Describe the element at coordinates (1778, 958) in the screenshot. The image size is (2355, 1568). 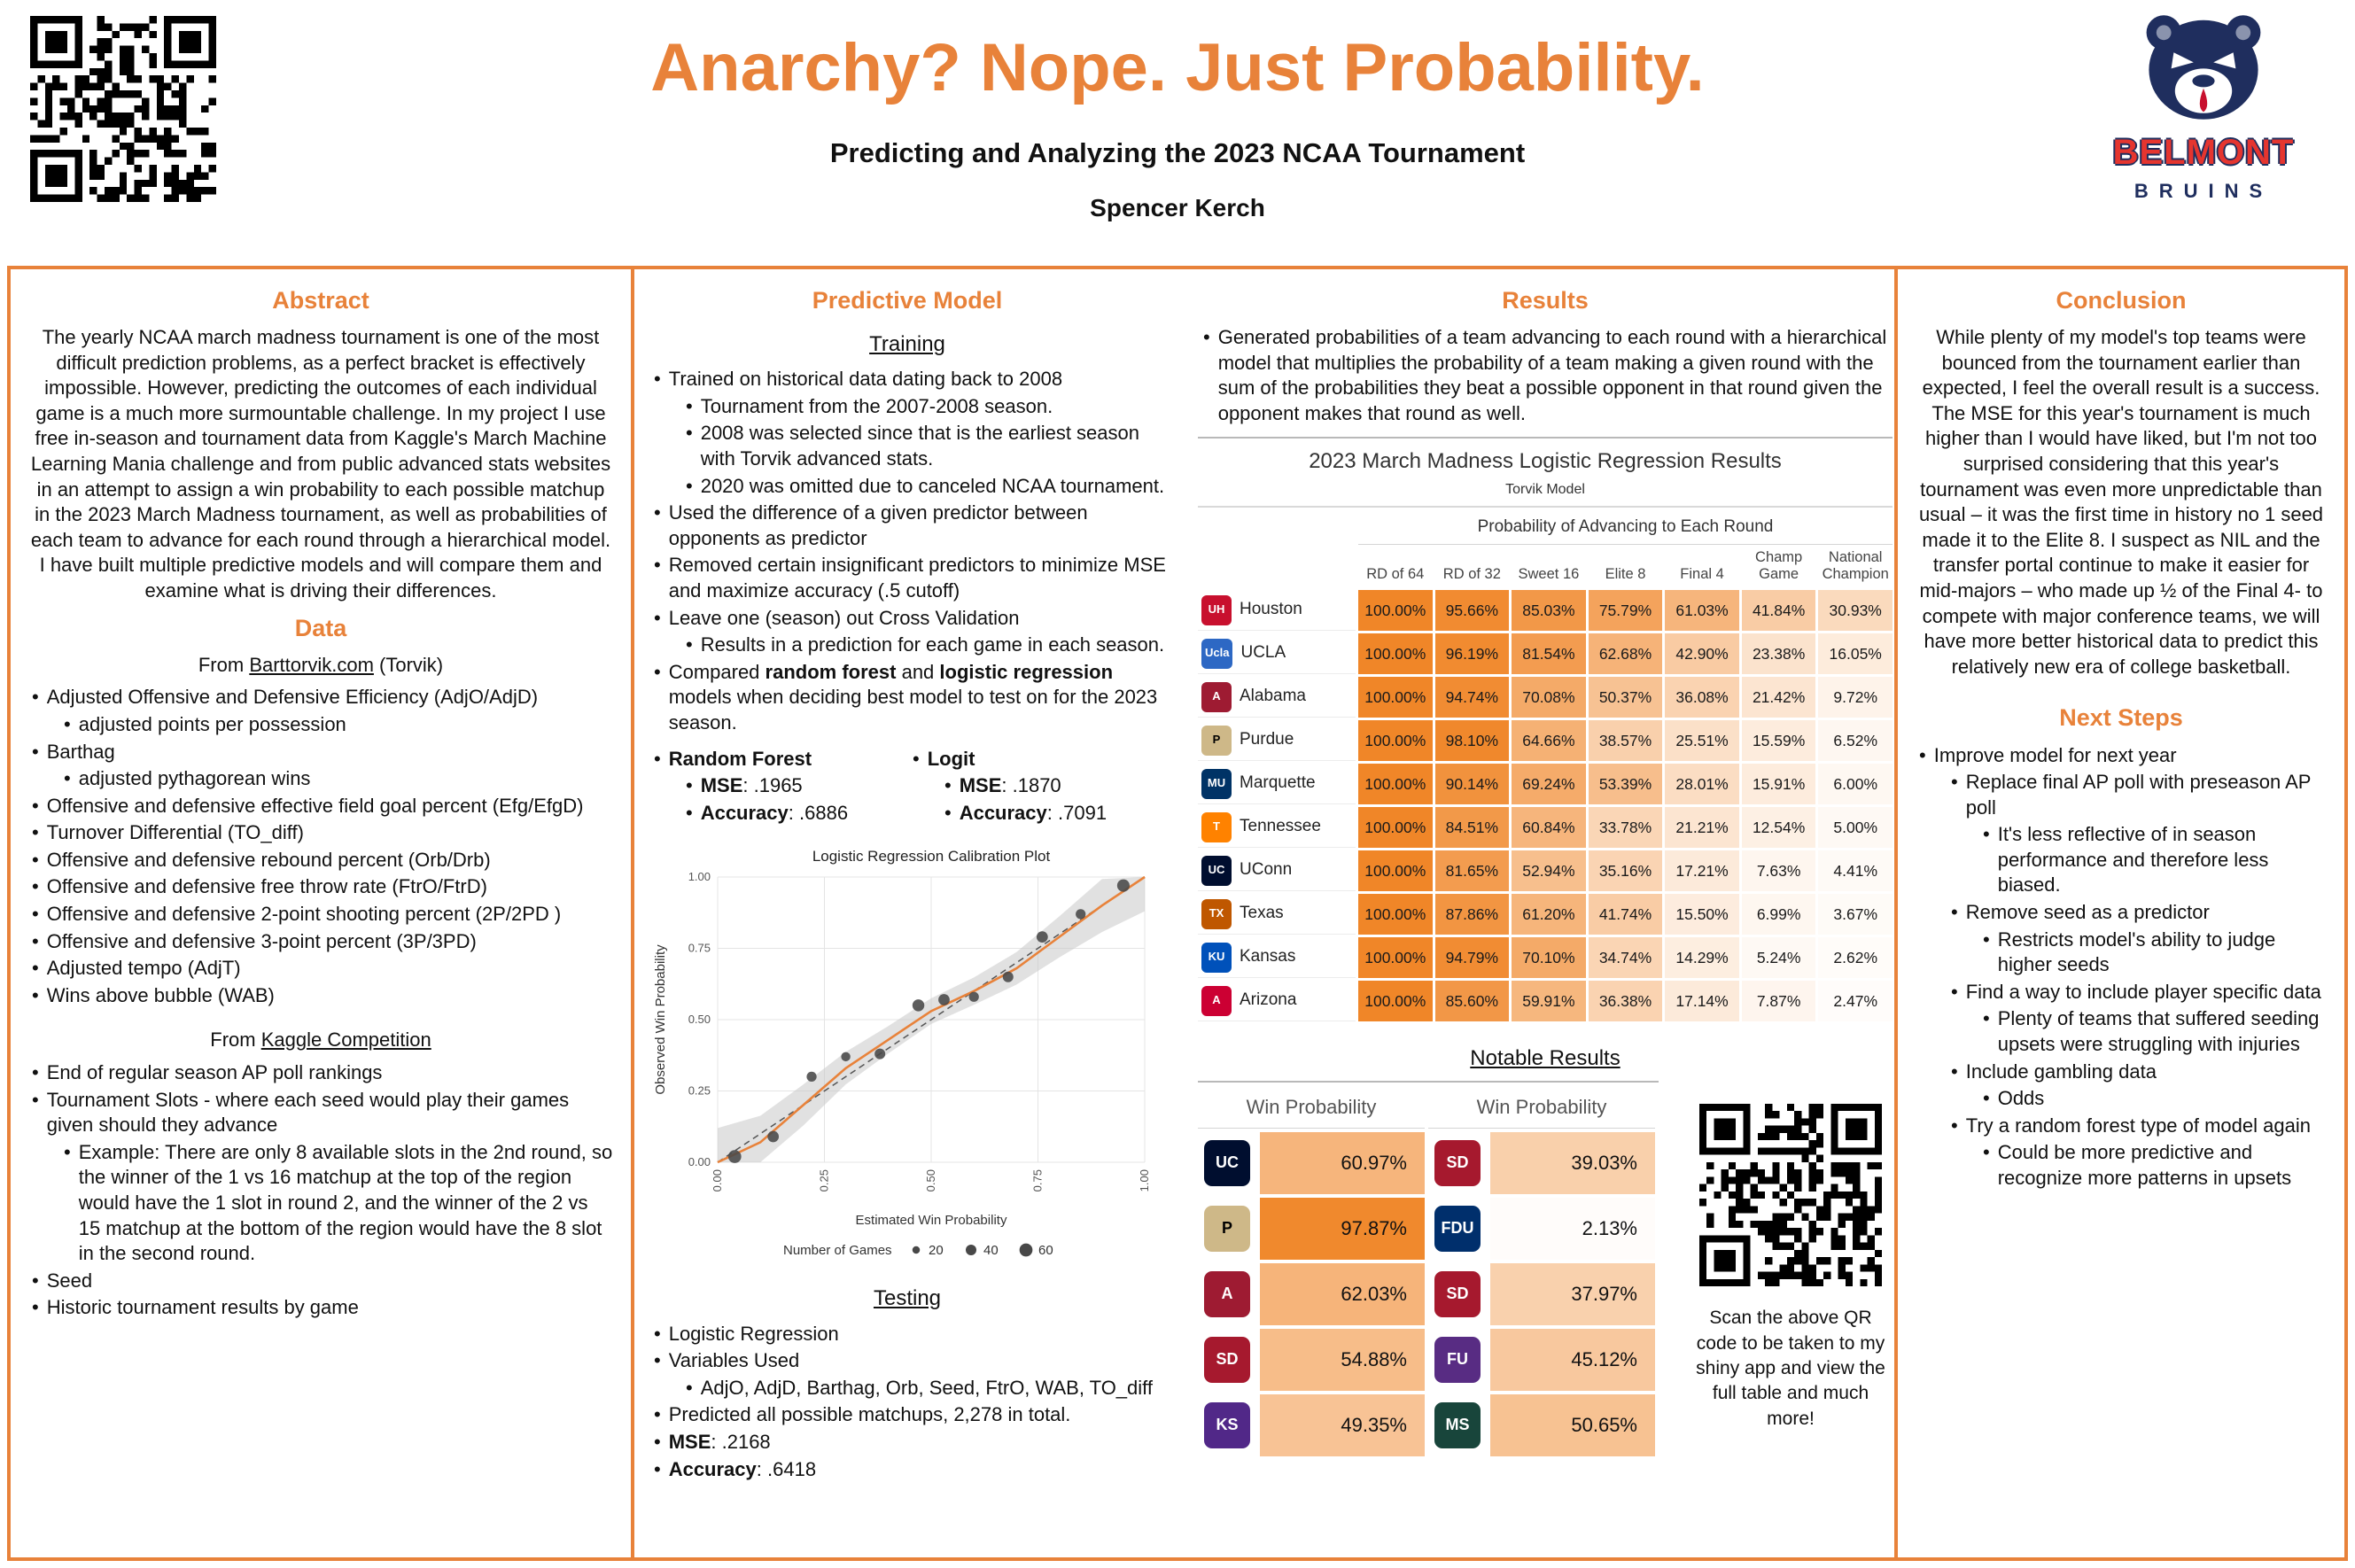
I see `probability-cell: 5.24%` at that location.